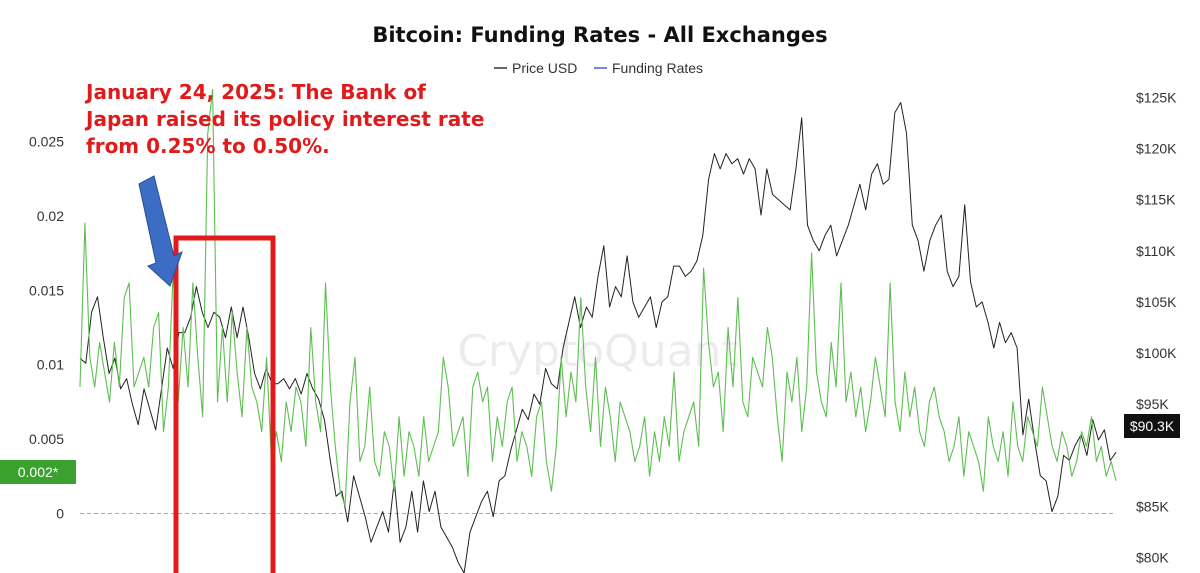 The image size is (1200, 573). What do you see at coordinates (46, 328) in the screenshot?
I see `left-axis: 0.025 0.02 0.015 0.01 0.005 0` at bounding box center [46, 328].